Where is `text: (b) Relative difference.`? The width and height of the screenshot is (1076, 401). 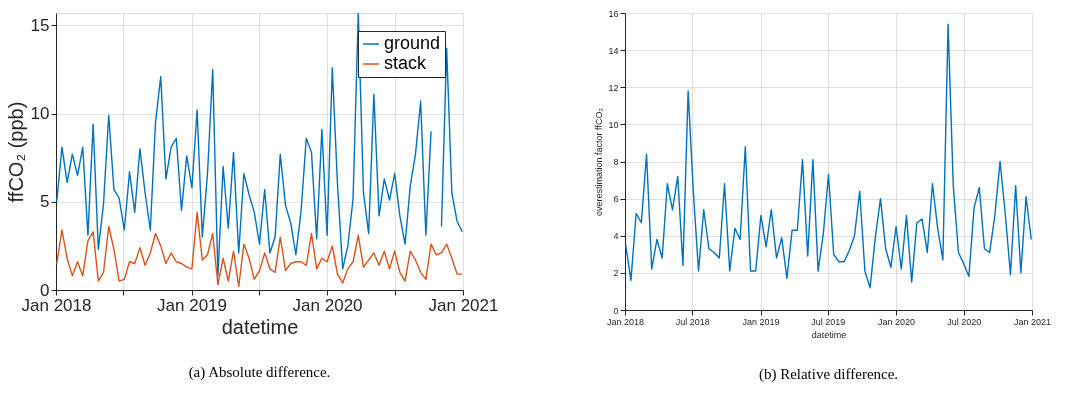 text: (b) Relative difference. is located at coordinates (828, 374).